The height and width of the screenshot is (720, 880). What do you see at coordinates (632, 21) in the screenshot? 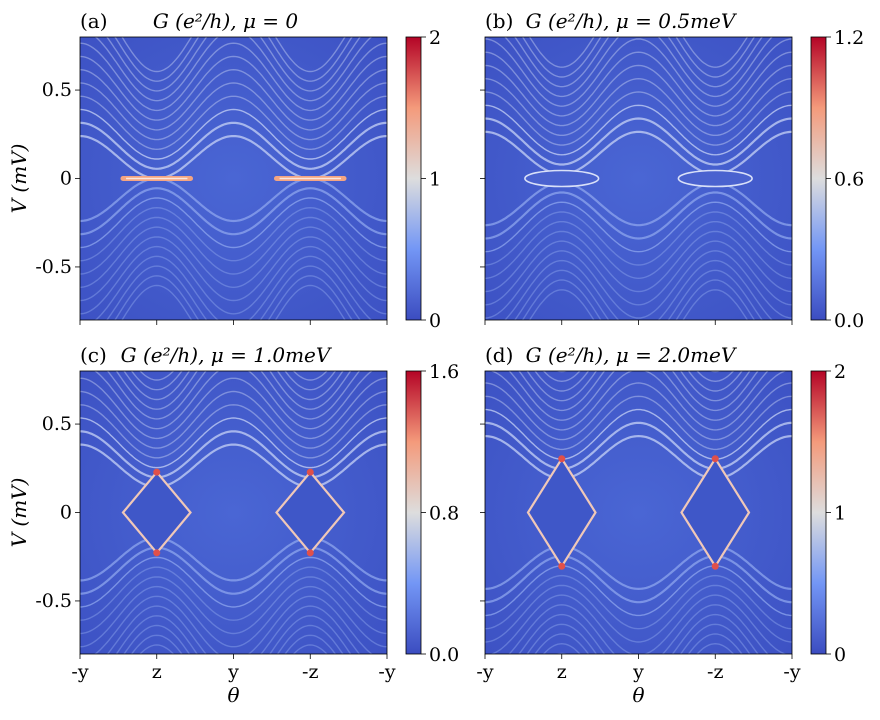
I see `panel-title: G (e²/h), μ = 0.5meV` at bounding box center [632, 21].